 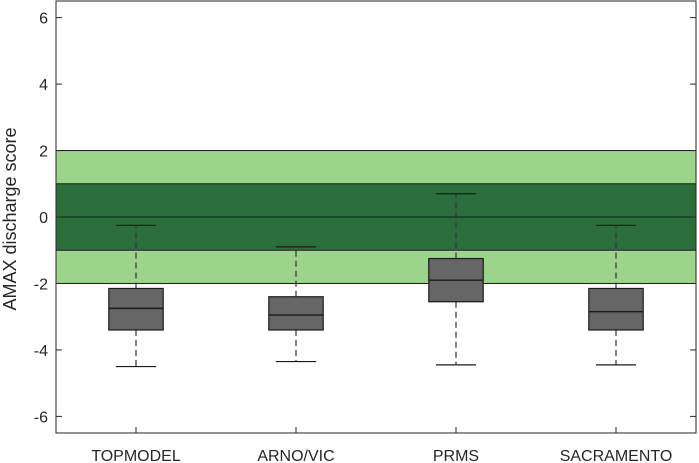 I want to click on y-tick-label: 0, so click(x=43, y=218).